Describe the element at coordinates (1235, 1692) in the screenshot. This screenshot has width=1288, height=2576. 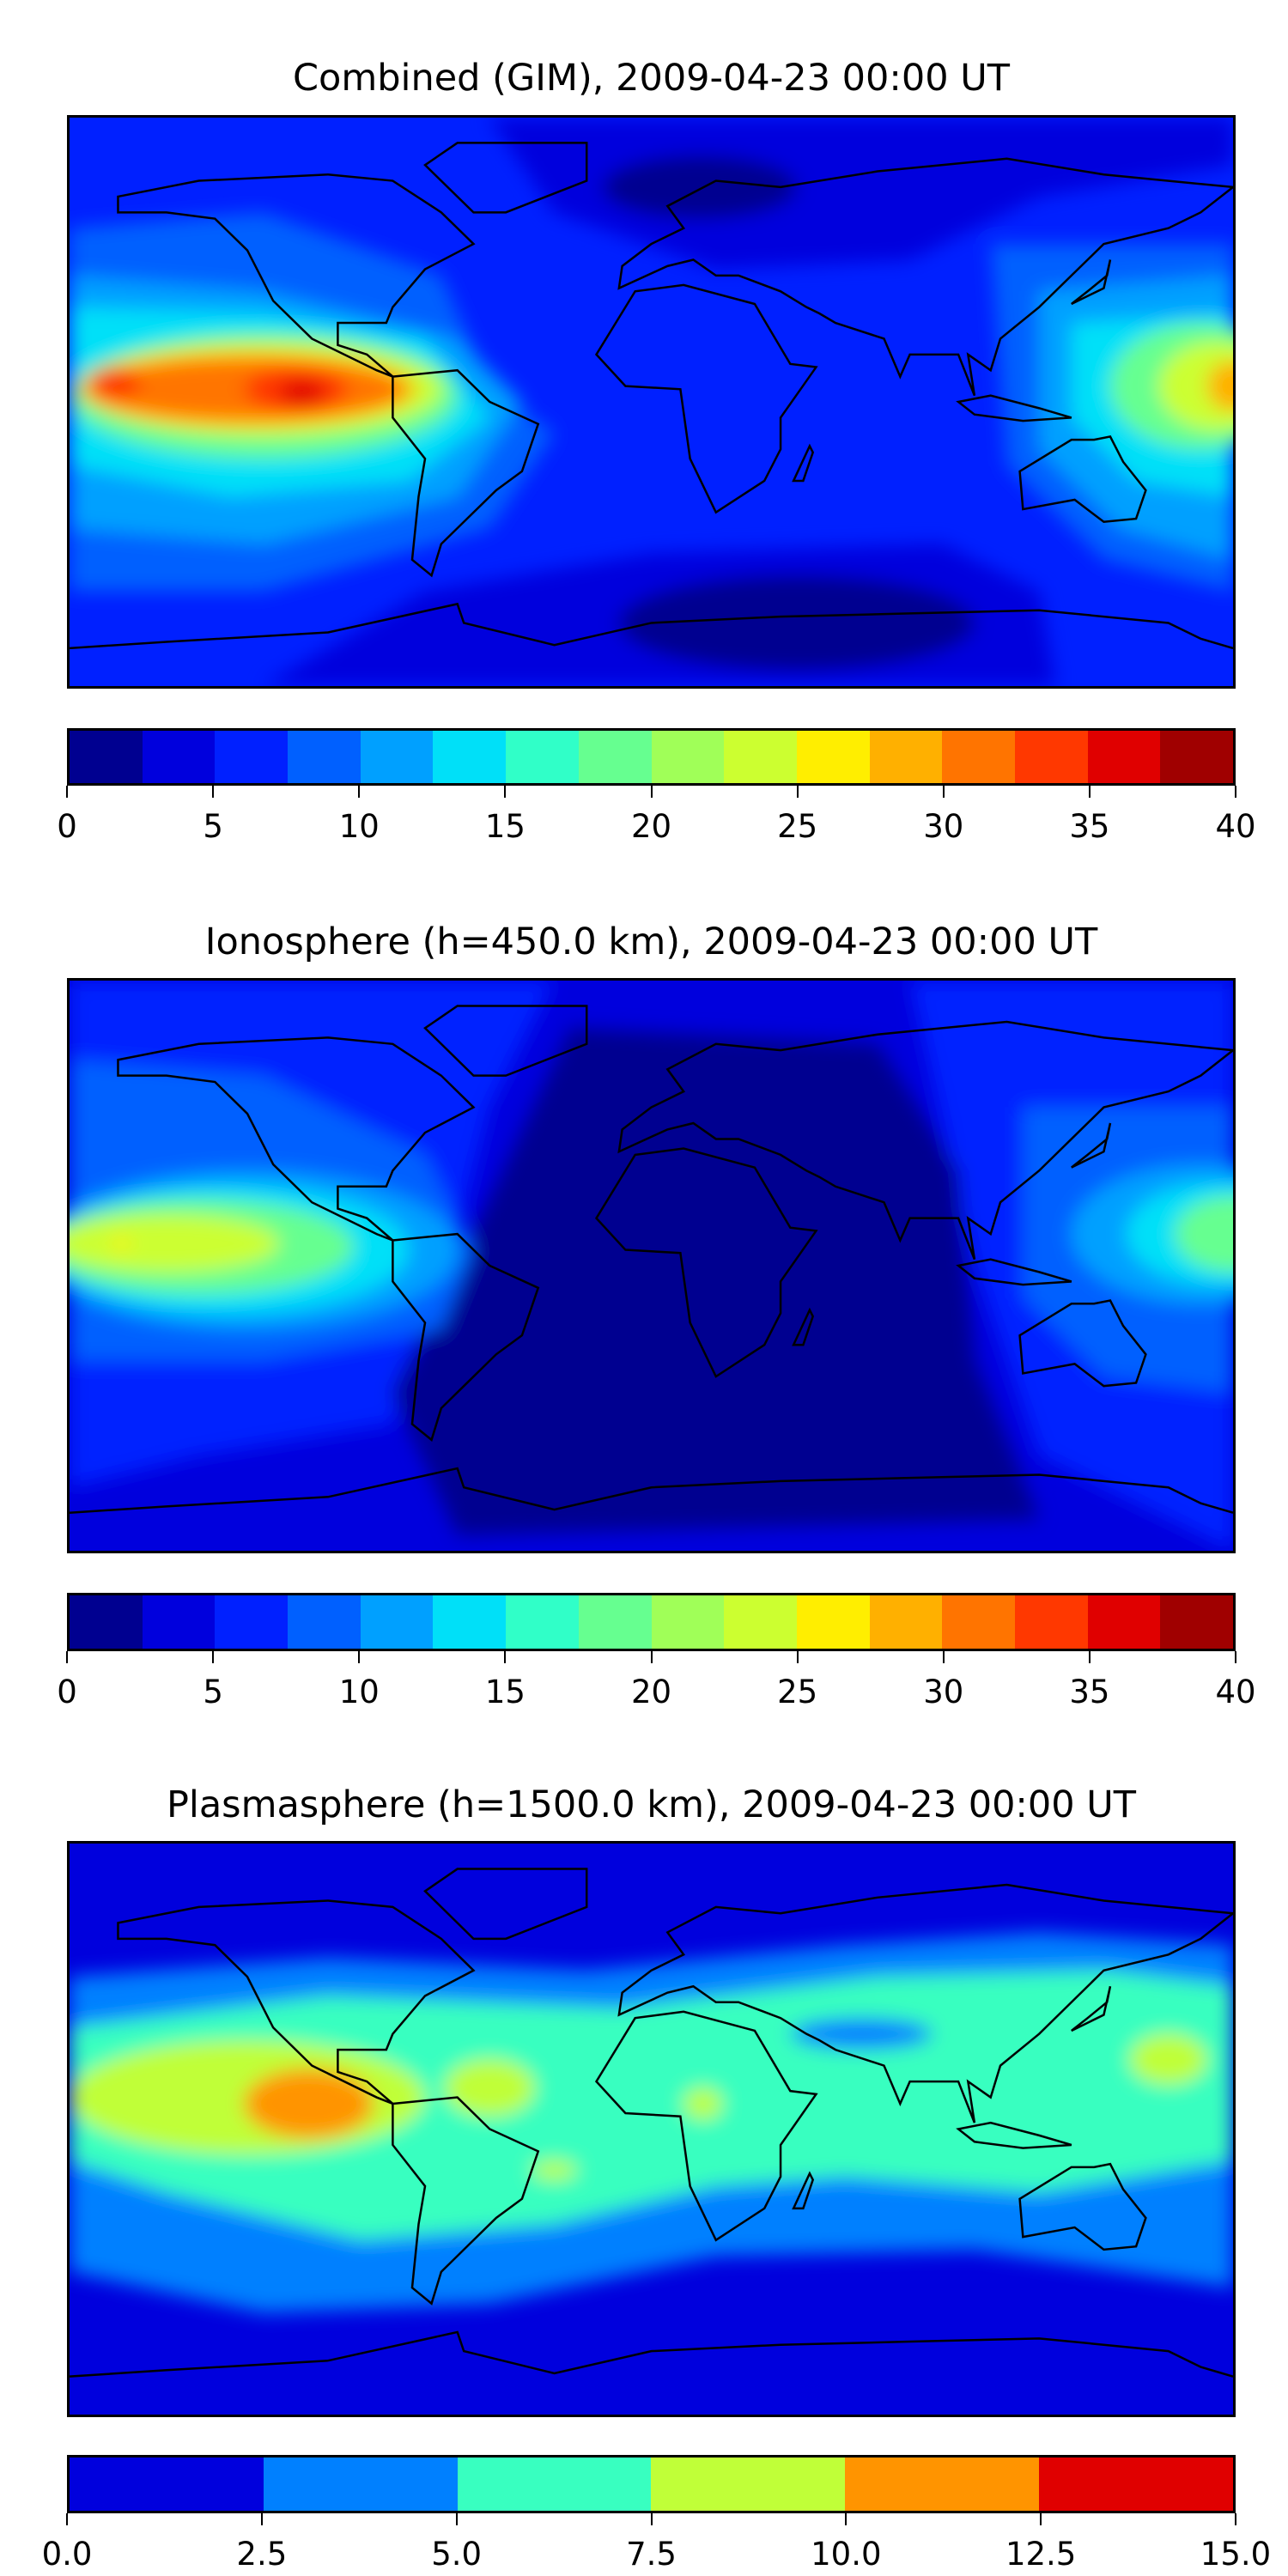
I see `colorbar-tick-label: 40` at that location.